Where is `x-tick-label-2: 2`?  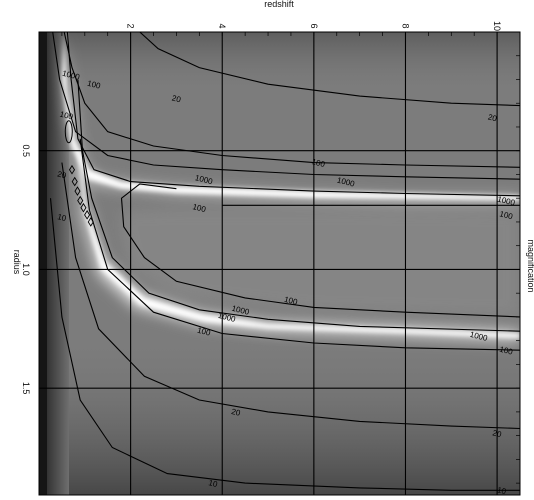 x-tick-label-2: 2 is located at coordinates (131, 25).